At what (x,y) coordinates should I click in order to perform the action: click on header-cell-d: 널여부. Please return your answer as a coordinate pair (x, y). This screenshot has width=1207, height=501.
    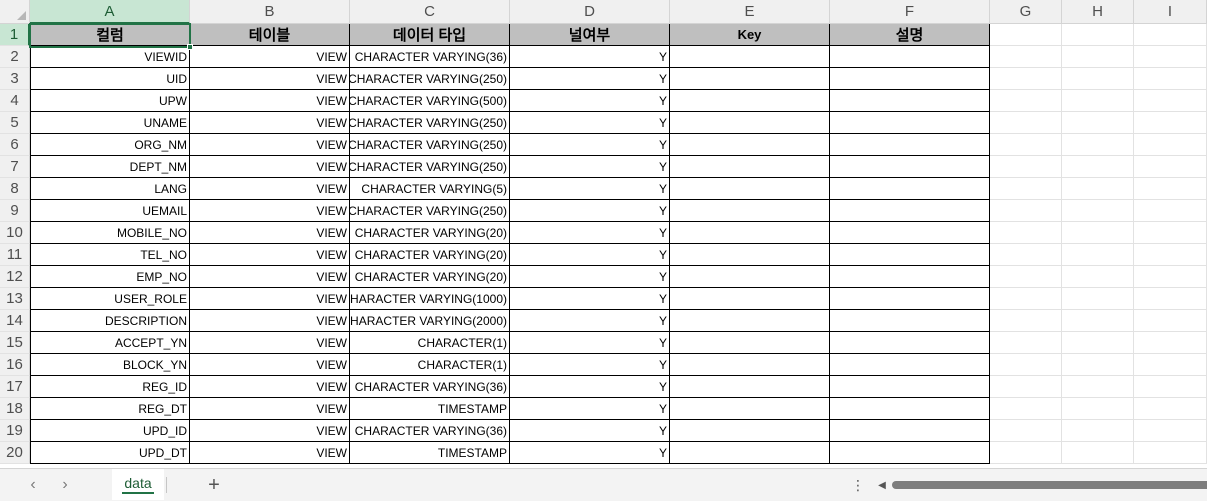
    Looking at the image, I should click on (590, 35).